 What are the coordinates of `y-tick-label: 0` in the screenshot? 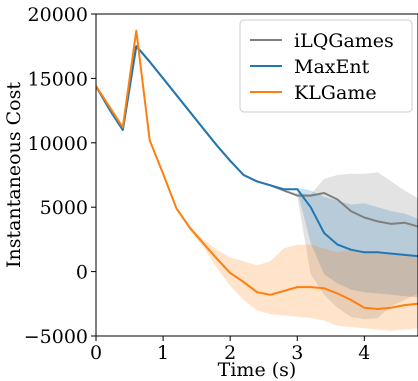 It's located at (82, 273).